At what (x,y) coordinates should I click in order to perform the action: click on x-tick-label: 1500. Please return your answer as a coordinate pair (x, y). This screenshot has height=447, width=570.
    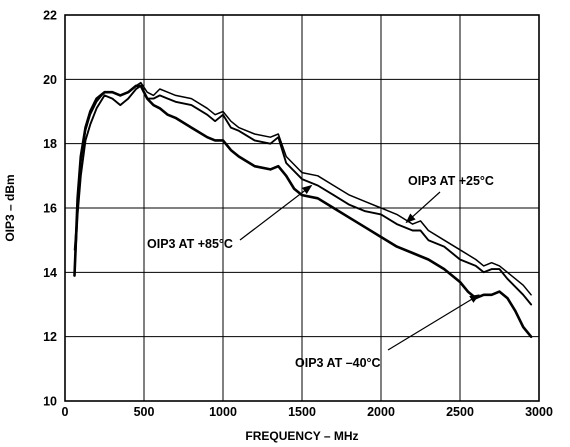
    Looking at the image, I should click on (302, 412).